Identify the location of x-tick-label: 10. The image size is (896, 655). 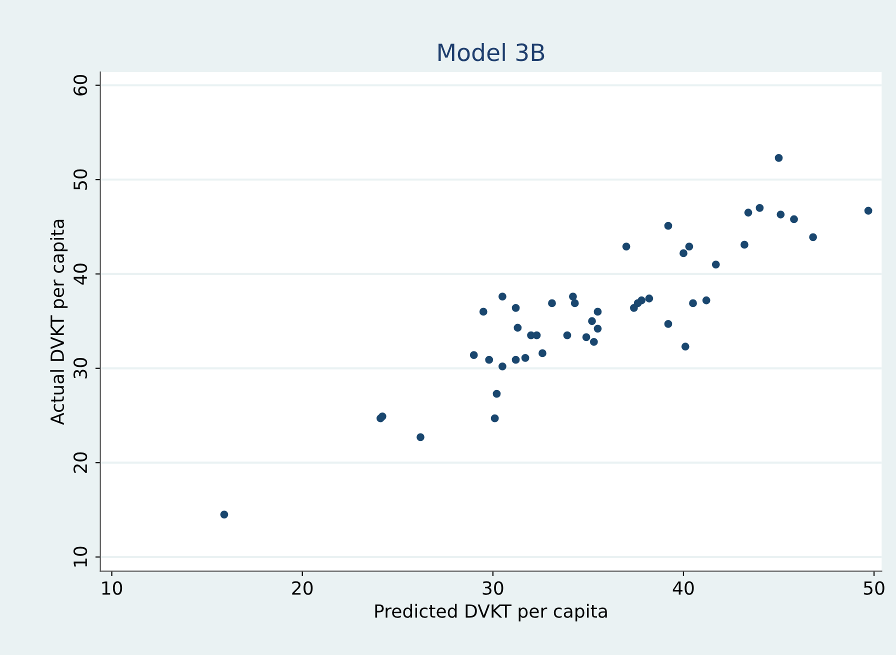
(112, 588).